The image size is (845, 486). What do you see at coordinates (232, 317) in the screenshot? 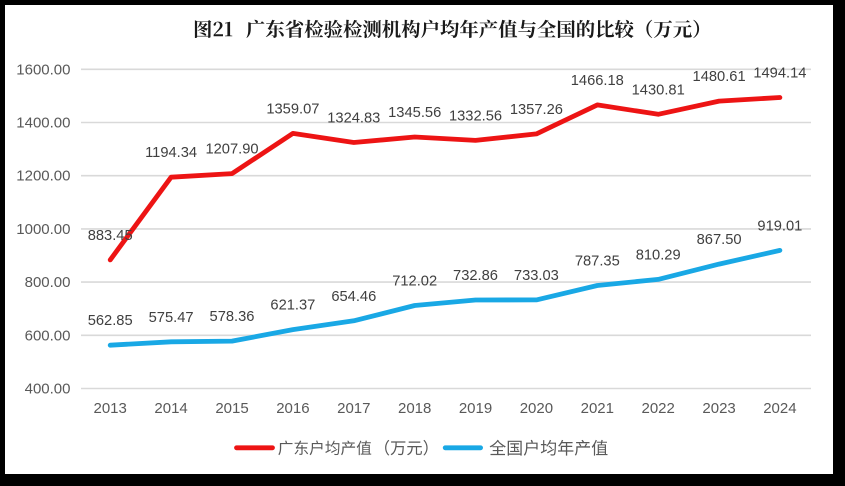
I see `svg-text: 578.36` at bounding box center [232, 317].